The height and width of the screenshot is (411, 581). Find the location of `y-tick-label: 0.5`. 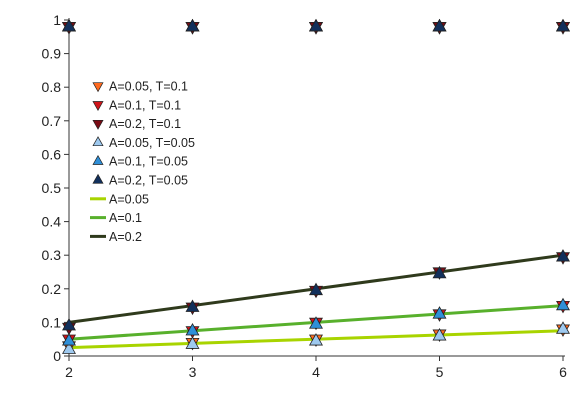

y-tick-label: 0.5 is located at coordinates (52, 188).